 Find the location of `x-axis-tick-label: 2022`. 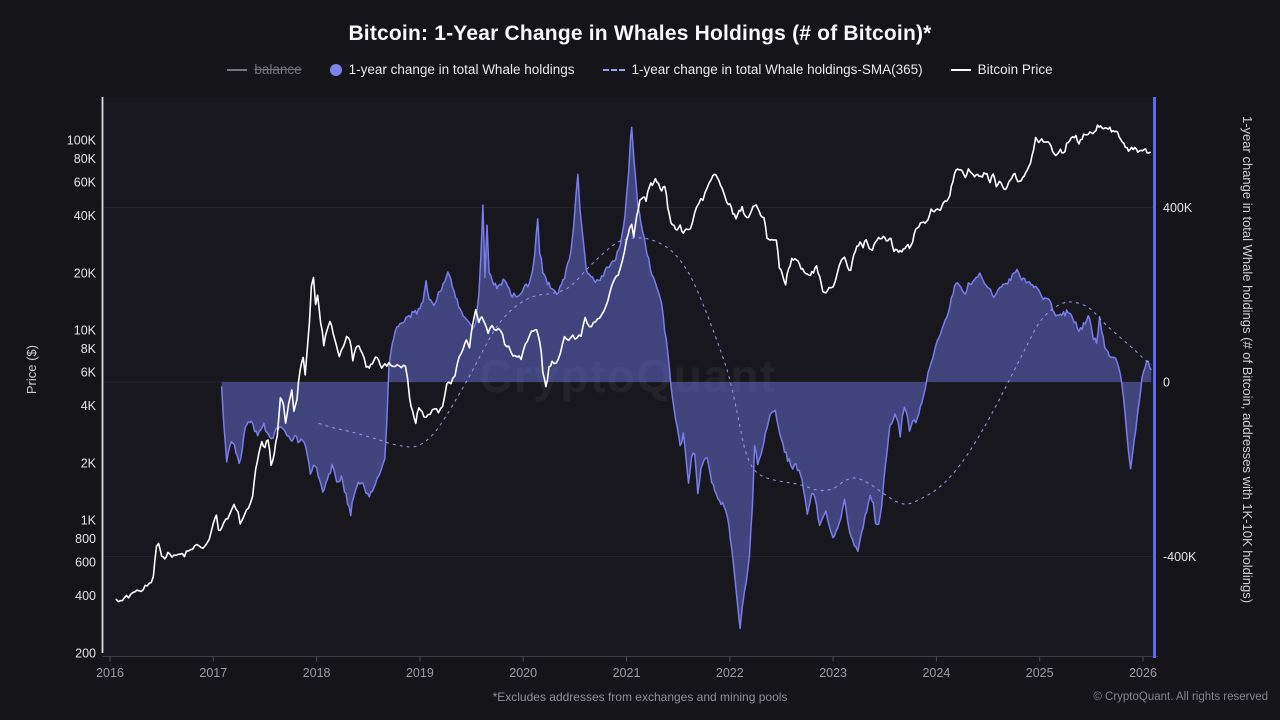

x-axis-tick-label: 2022 is located at coordinates (730, 673).